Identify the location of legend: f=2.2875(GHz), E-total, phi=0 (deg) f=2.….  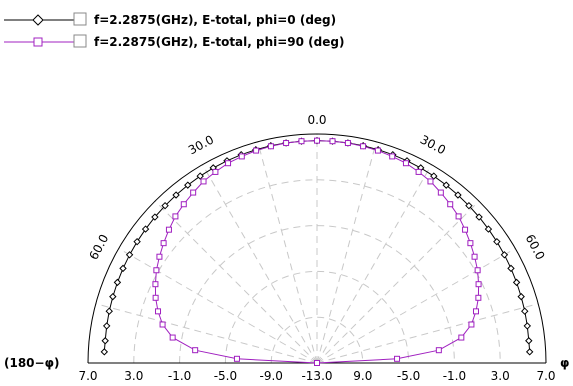
(174, 30).